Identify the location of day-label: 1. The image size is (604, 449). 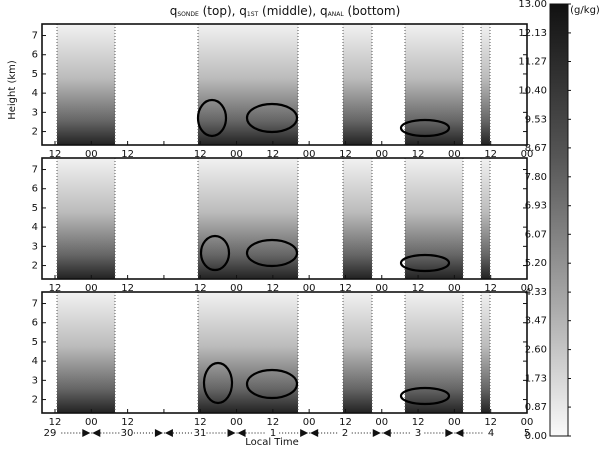
(273, 433).